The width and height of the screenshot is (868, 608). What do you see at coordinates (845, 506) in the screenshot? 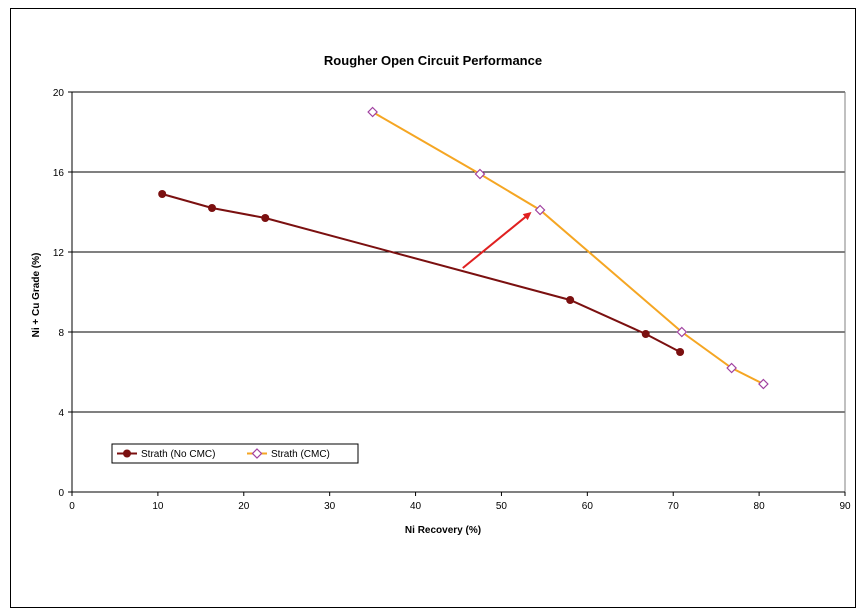
I see `x-tick-label-90: 90` at bounding box center [845, 506].